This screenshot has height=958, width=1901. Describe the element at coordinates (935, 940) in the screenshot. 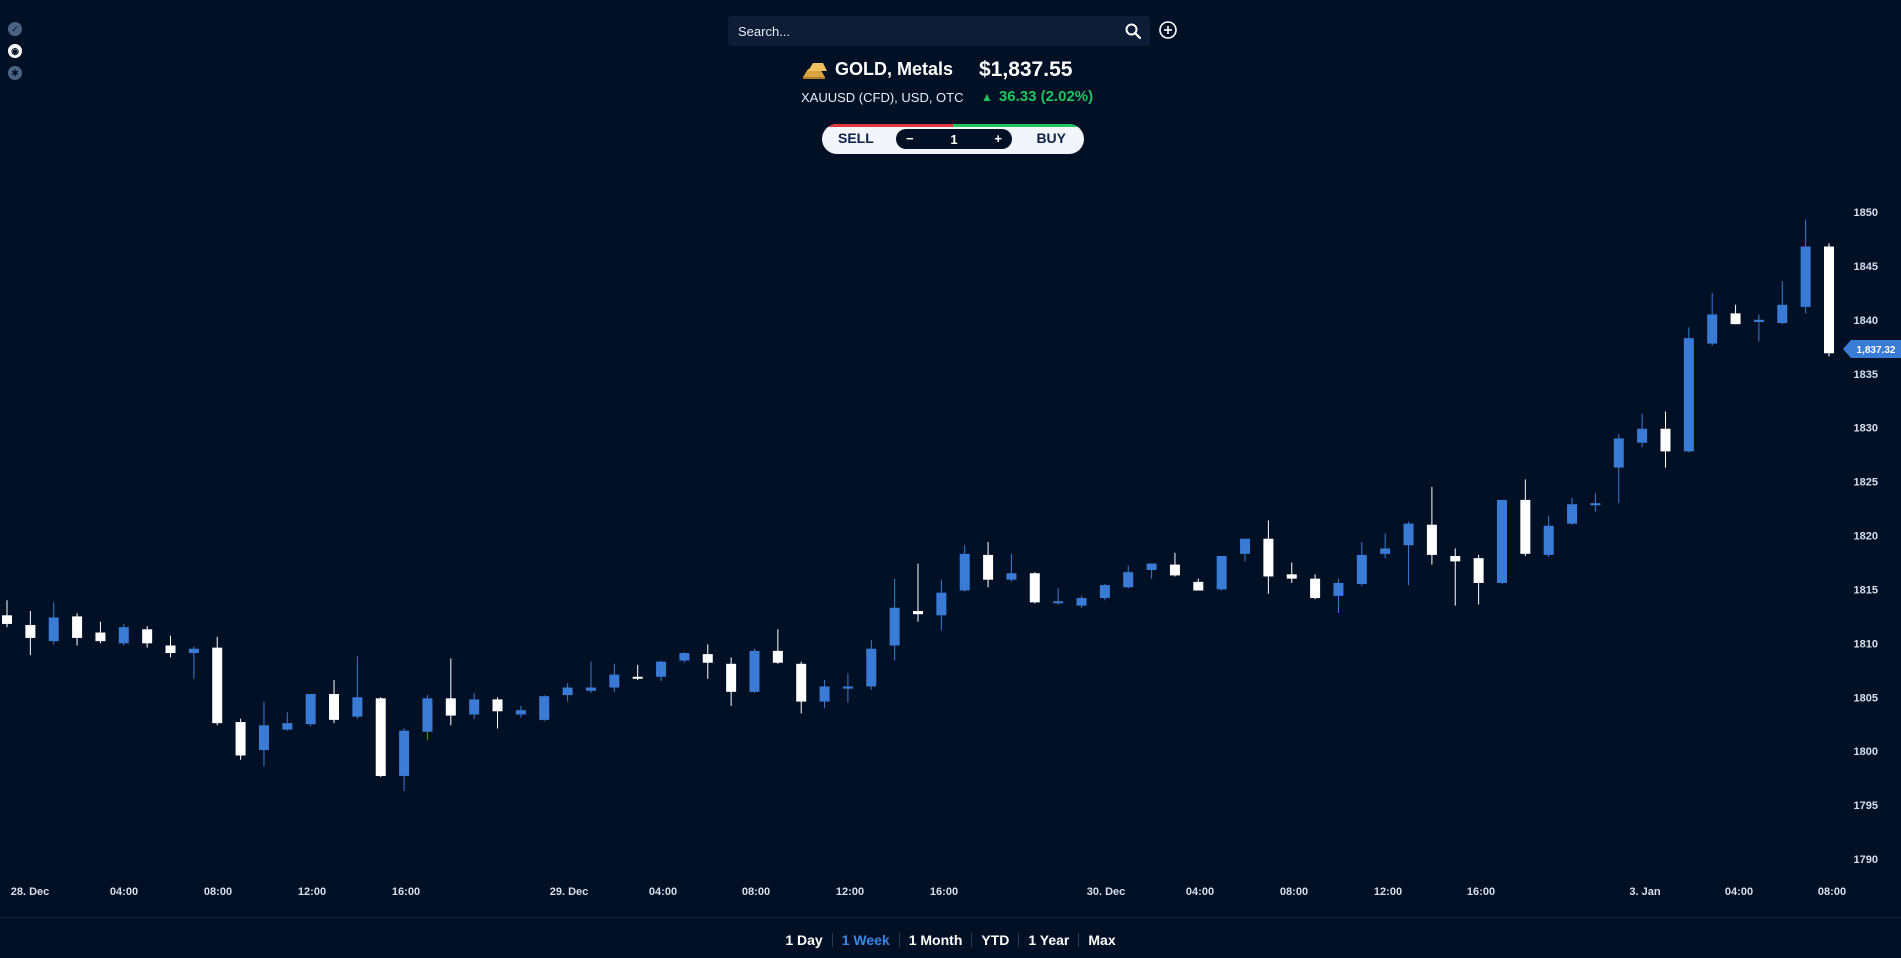

I see `range-1-month: 1 Month` at that location.